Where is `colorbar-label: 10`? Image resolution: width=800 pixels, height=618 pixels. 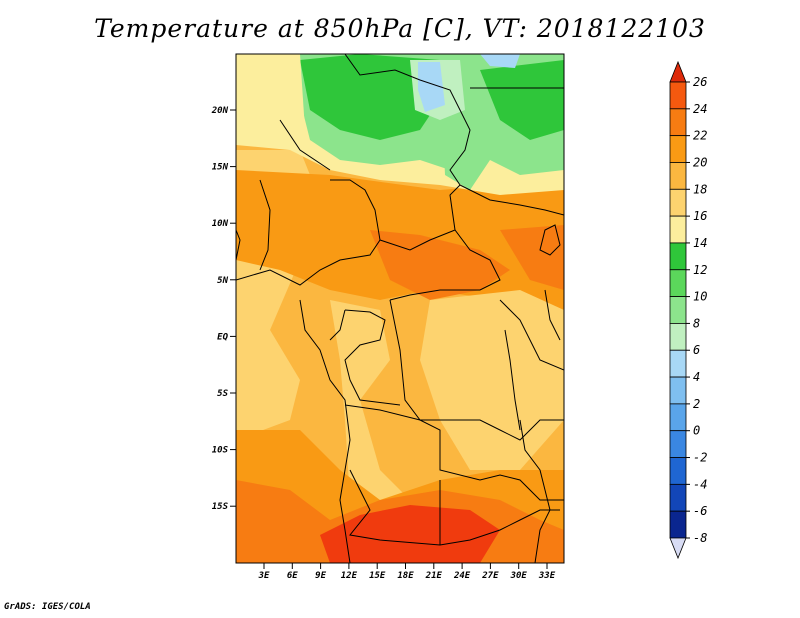
colorbar-label: 10 is located at coordinates (700, 297).